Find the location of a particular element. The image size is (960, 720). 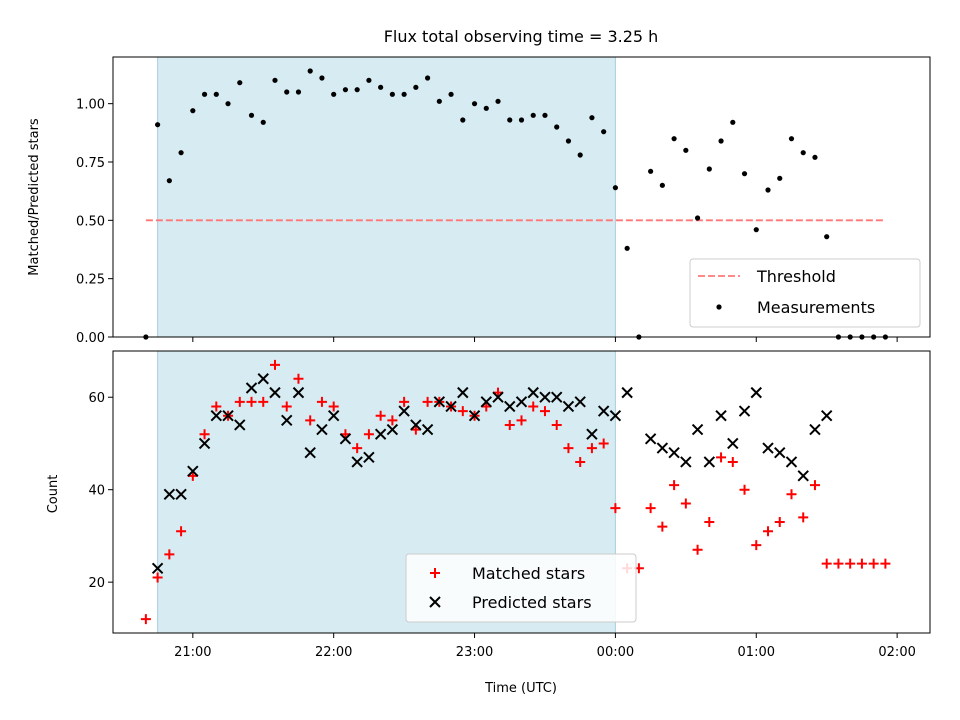

legend-threshold-label: Threshold is located at coordinates (796, 276).